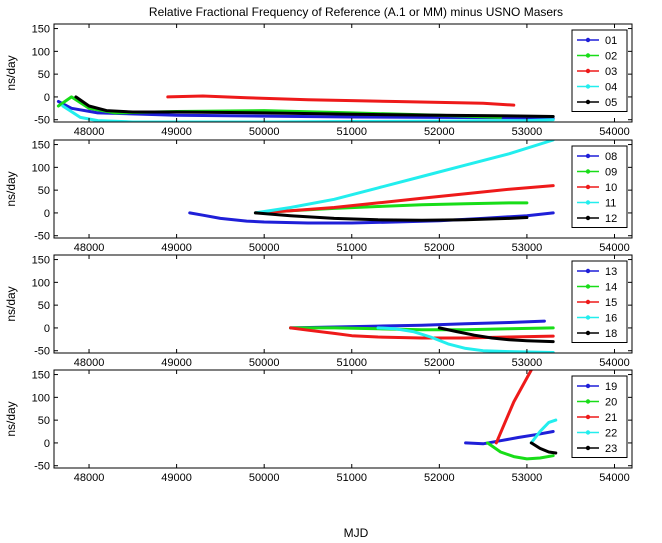 The image size is (662, 543). What do you see at coordinates (611, 288) in the screenshot?
I see `legend-label-14: 14` at bounding box center [611, 288].